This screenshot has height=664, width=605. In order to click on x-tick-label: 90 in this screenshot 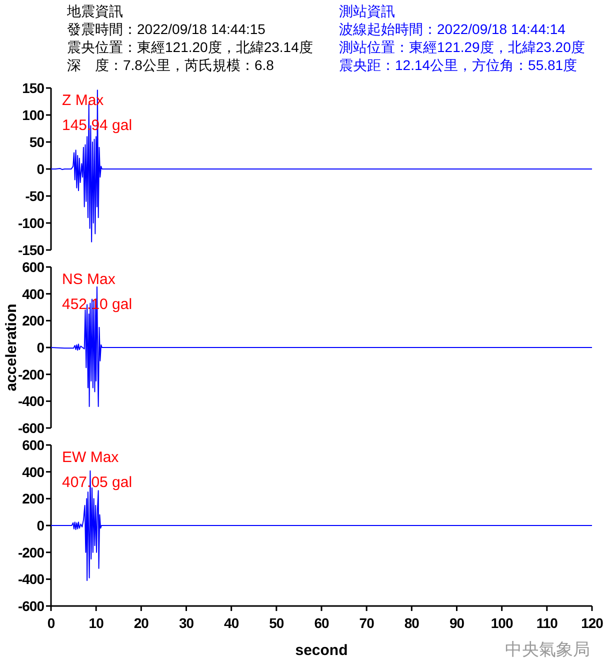, I will do `click(457, 623)`.